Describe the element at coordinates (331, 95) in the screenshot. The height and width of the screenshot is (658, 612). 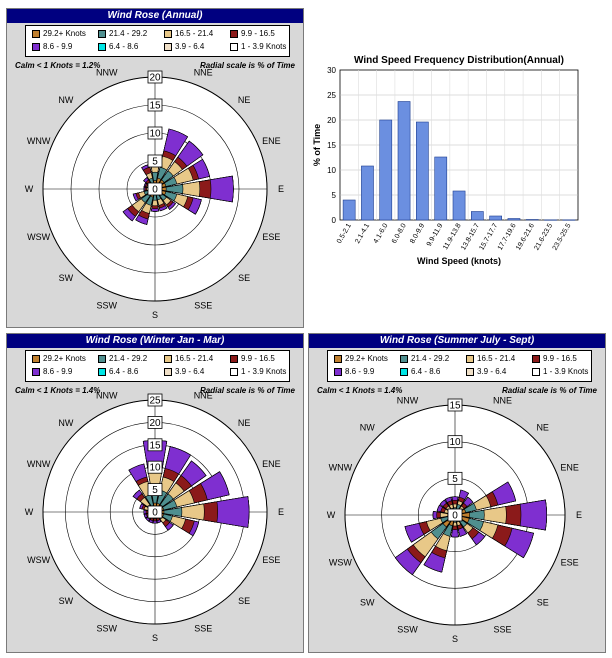
I see `y-tick-label: 25` at that location.